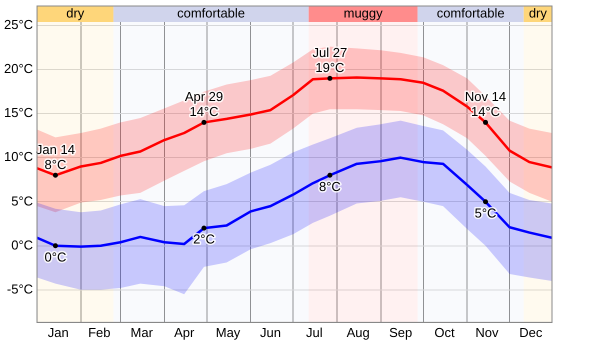  Describe the element at coordinates (58, 332) in the screenshot. I see `x-tick-label: Jan` at that location.